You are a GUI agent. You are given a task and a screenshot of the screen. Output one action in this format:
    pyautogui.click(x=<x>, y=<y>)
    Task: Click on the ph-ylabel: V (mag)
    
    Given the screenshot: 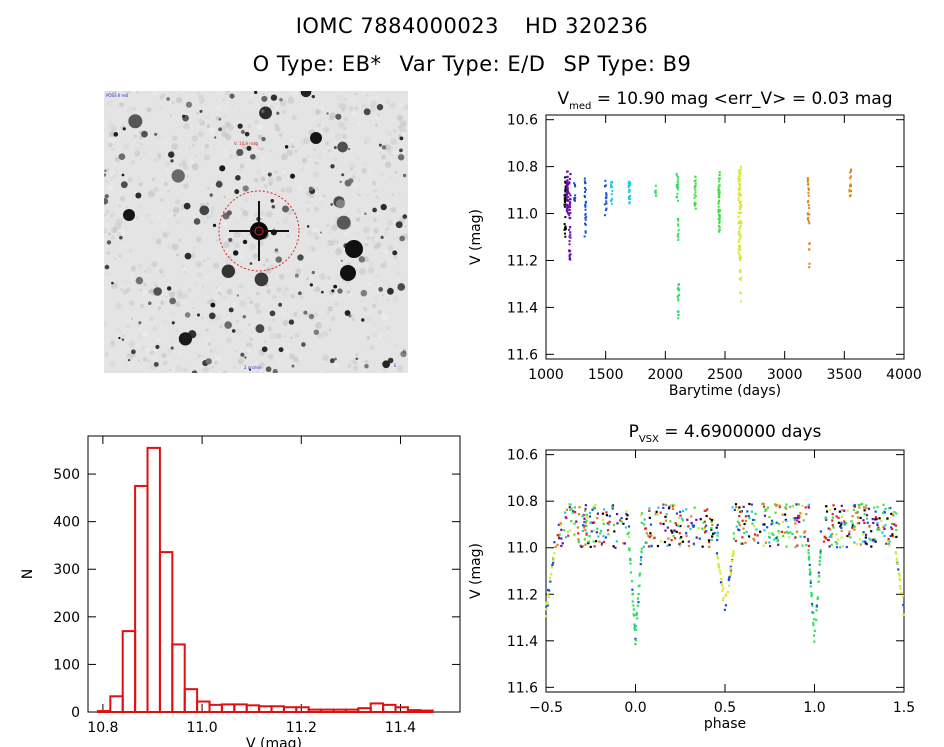 What is the action you would take?
    pyautogui.click(x=476, y=571)
    